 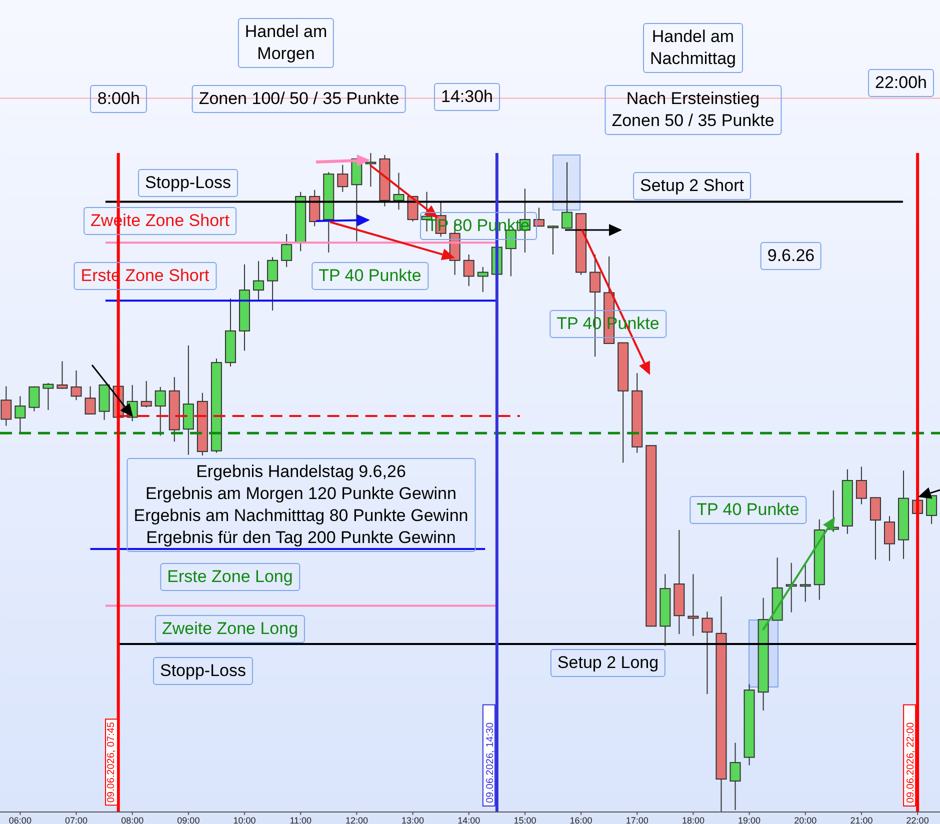 I want to click on text: Zonen 100/ 50 / 35 Punkte, so click(x=299, y=99).